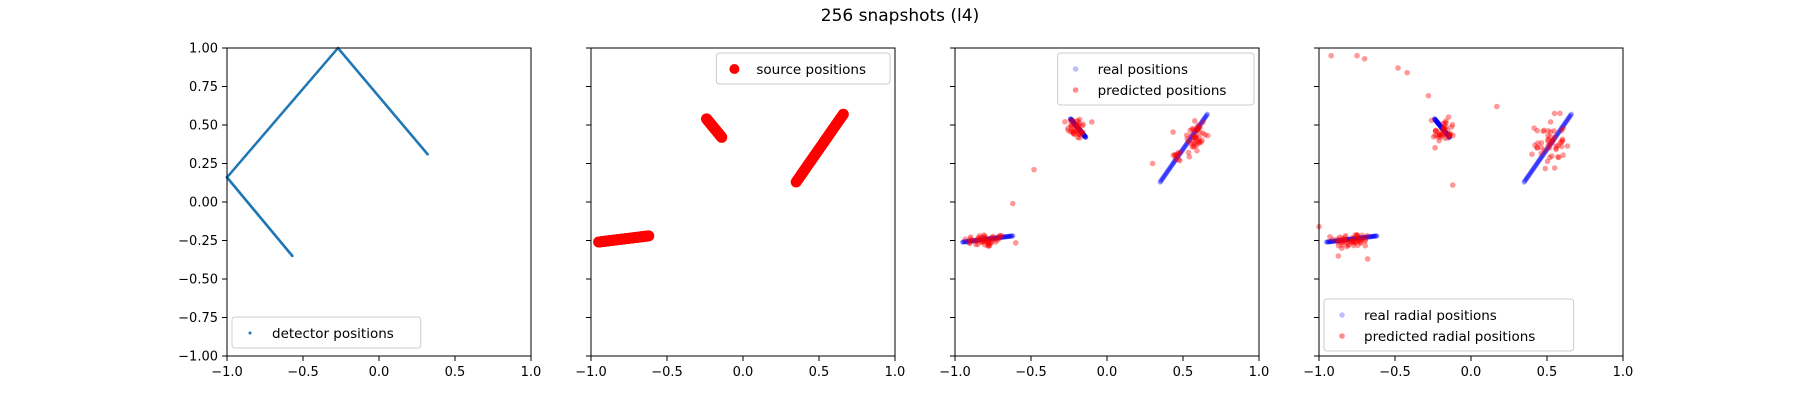  I want to click on axes-frame, so click(379, 202).